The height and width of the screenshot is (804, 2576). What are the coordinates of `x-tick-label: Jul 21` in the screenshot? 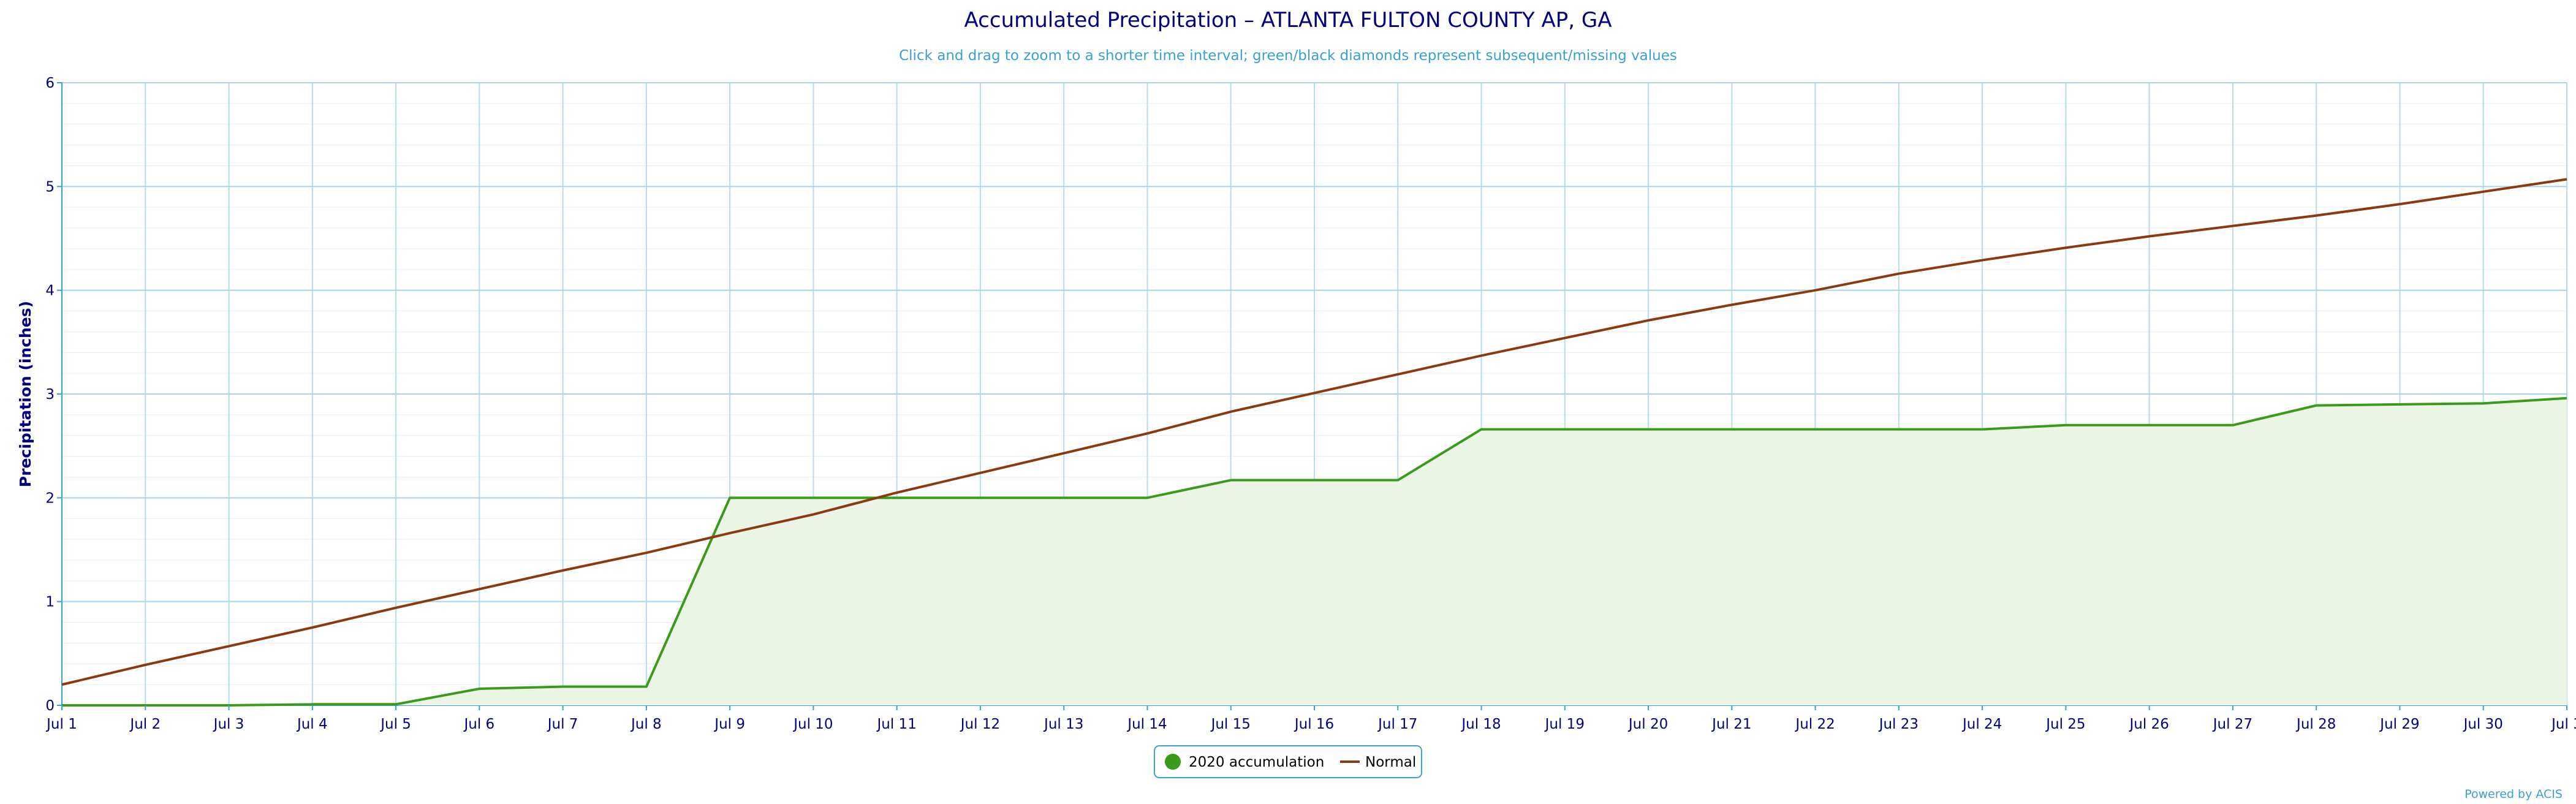 It's located at (1731, 724).